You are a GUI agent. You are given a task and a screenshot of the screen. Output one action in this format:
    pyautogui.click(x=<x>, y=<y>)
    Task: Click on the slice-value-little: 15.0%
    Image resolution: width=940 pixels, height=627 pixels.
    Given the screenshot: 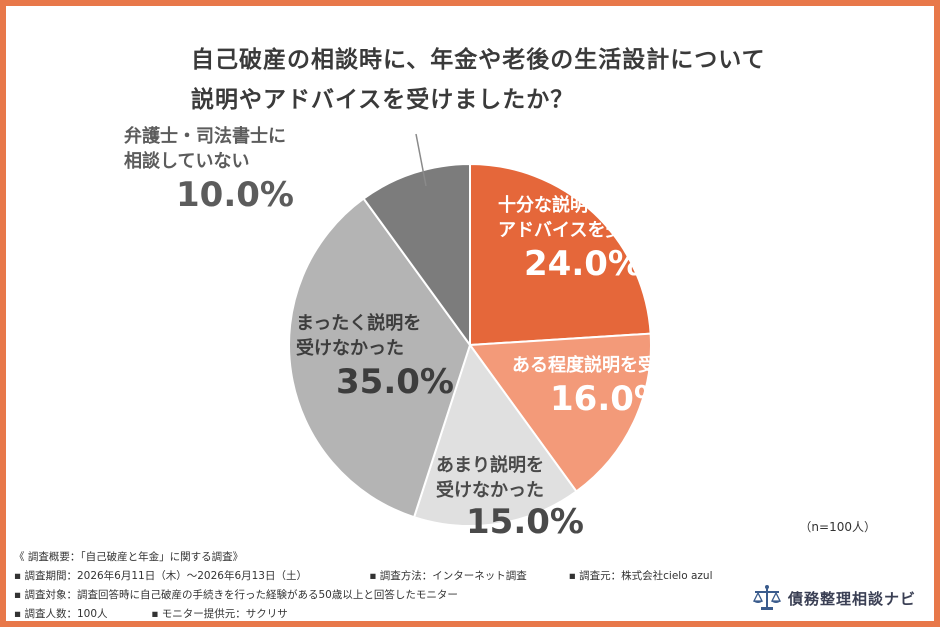 What is the action you would take?
    pyautogui.click(x=525, y=522)
    